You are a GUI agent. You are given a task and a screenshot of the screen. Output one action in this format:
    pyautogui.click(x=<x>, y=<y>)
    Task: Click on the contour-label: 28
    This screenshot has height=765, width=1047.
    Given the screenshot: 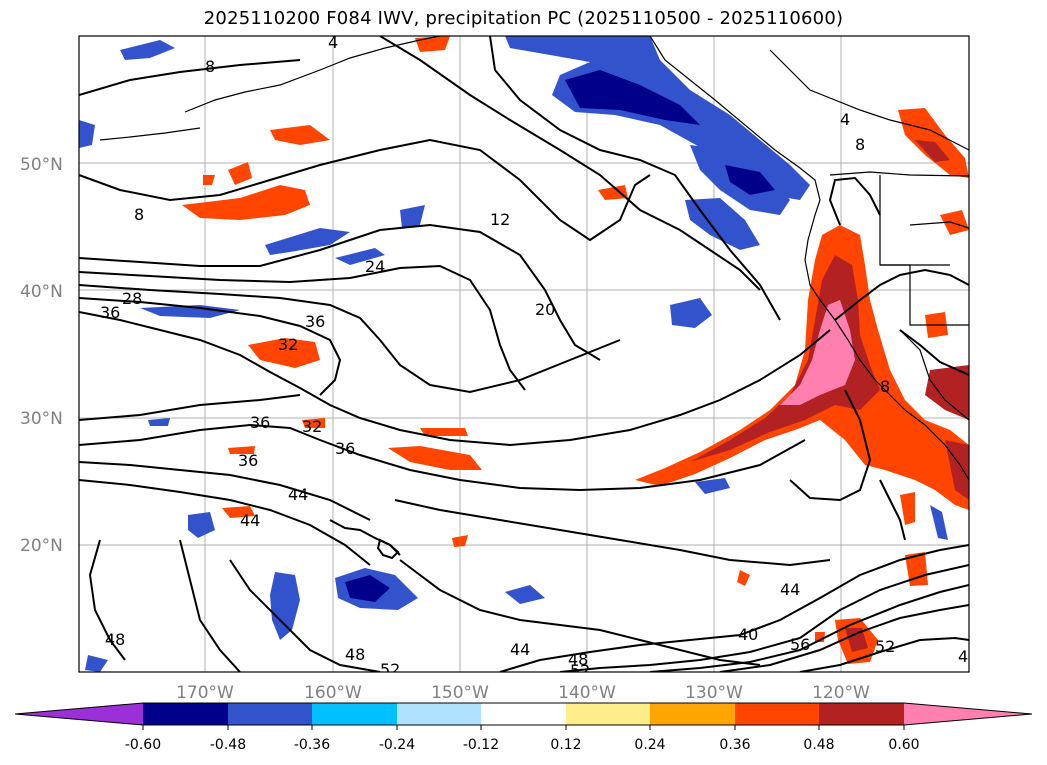 What is the action you would take?
    pyautogui.click(x=132, y=298)
    